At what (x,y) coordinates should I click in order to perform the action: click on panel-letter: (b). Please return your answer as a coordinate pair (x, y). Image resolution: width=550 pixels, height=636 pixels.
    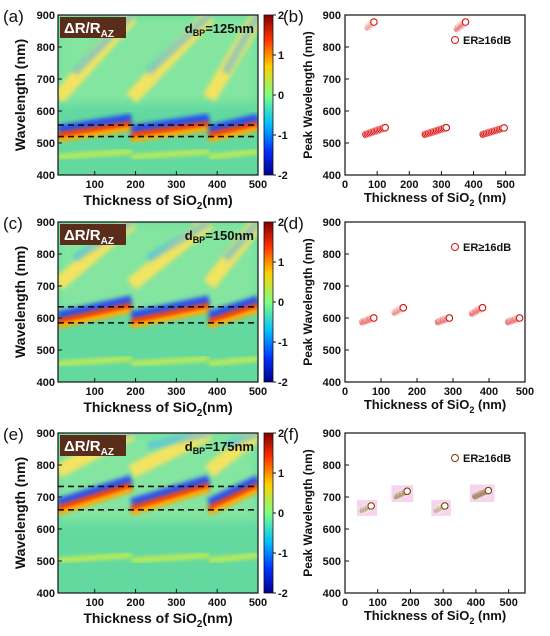
    Looking at the image, I should click on (293, 16).